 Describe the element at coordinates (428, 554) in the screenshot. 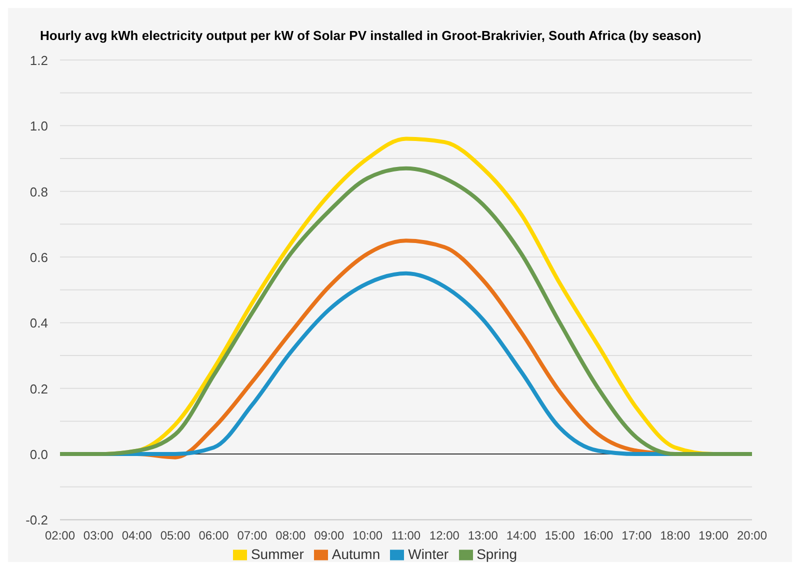

I see `legend-label: Winter` at that location.